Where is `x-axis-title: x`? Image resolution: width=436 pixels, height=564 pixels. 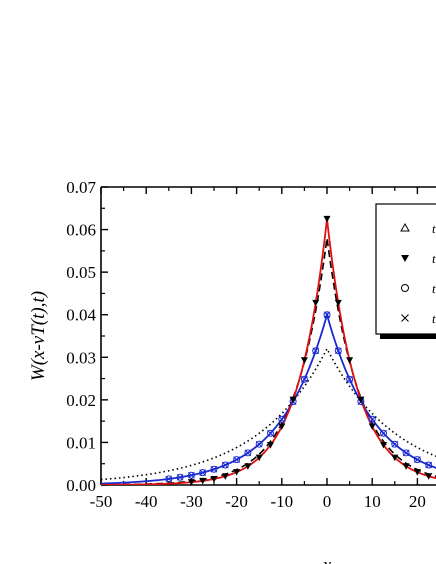
x-axis-title: x is located at coordinates (327, 559).